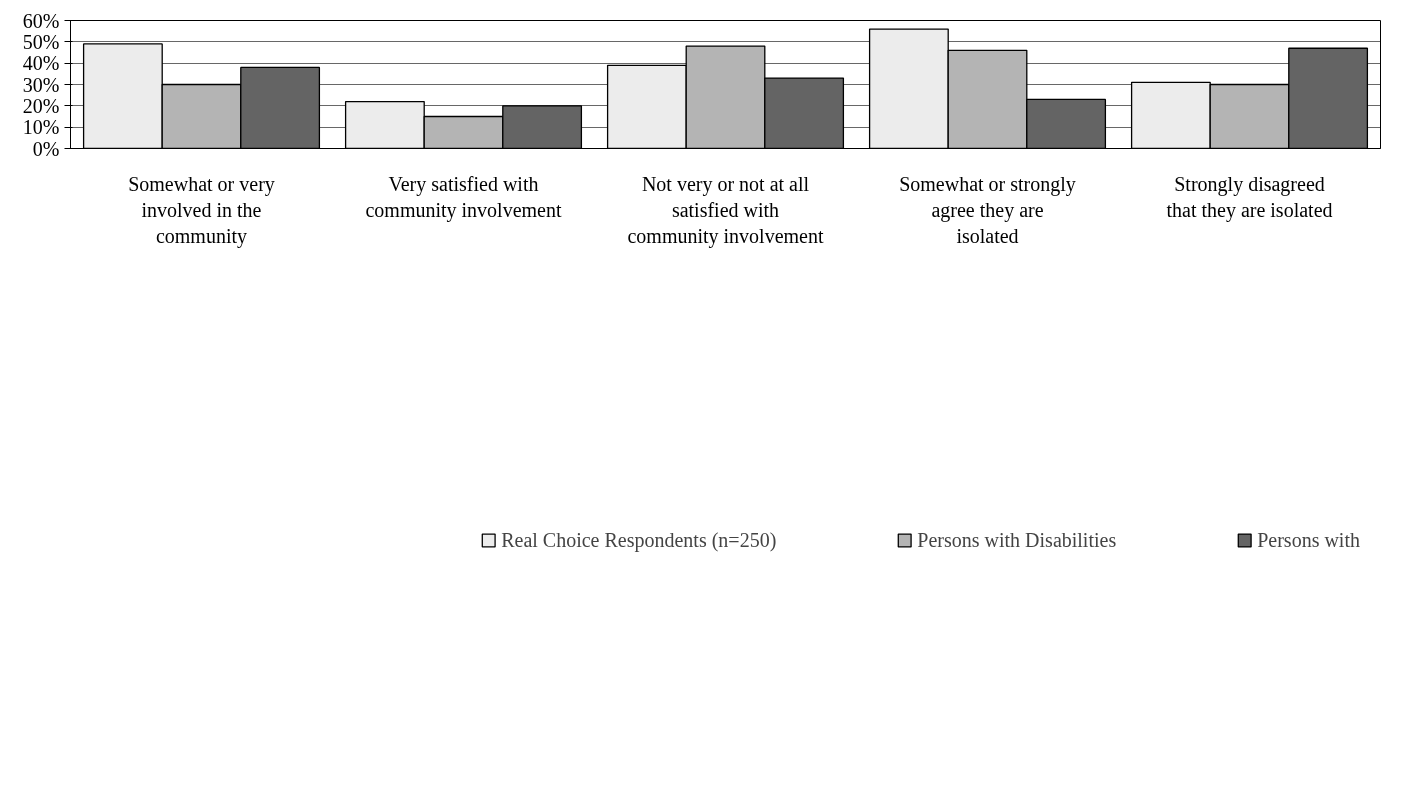 This screenshot has width=1424, height=799. What do you see at coordinates (1249, 197) in the screenshot?
I see `x-tick-label: Strongly disagreed that they are isolated` at bounding box center [1249, 197].